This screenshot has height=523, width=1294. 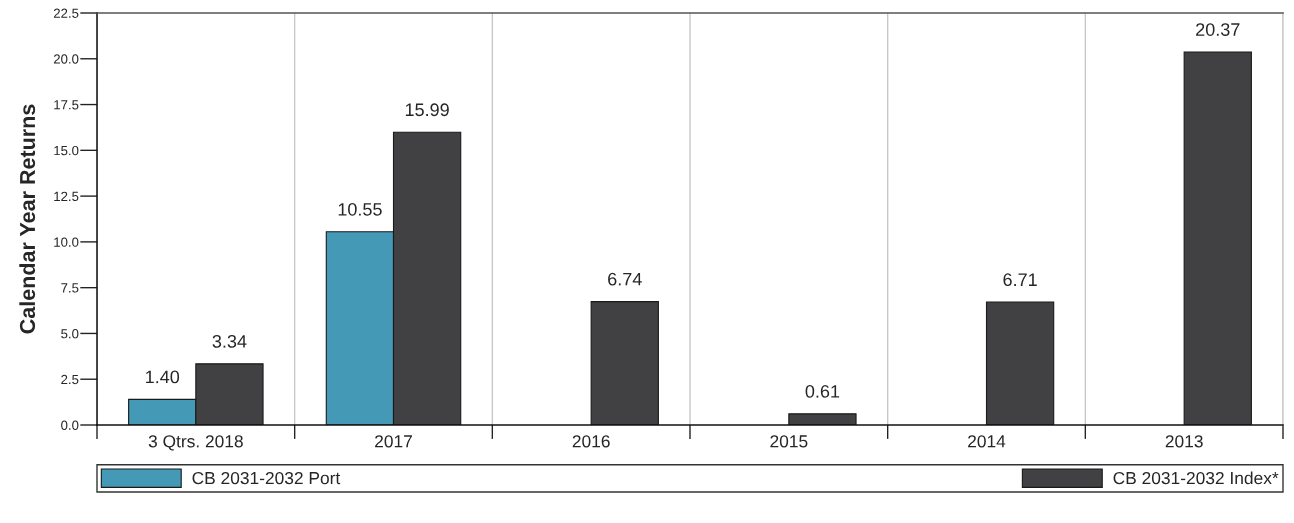 What do you see at coordinates (66, 13) in the screenshot?
I see `y-tick-label: 22.5` at bounding box center [66, 13].